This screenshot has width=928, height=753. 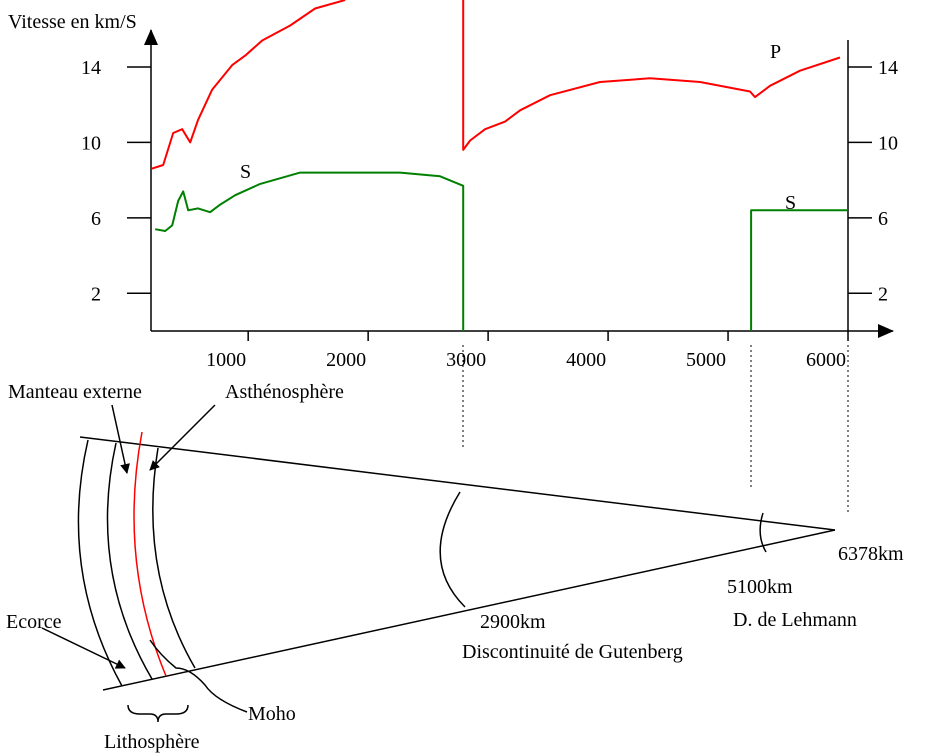 I want to click on y-tick-label-right: 2, so click(x=883, y=294).